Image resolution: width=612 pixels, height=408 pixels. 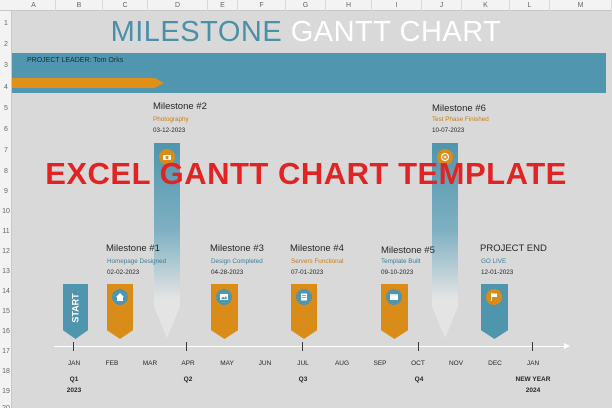 What do you see at coordinates (227, 272) in the screenshot?
I see `milestone-3-date: 04-28-2023` at bounding box center [227, 272].